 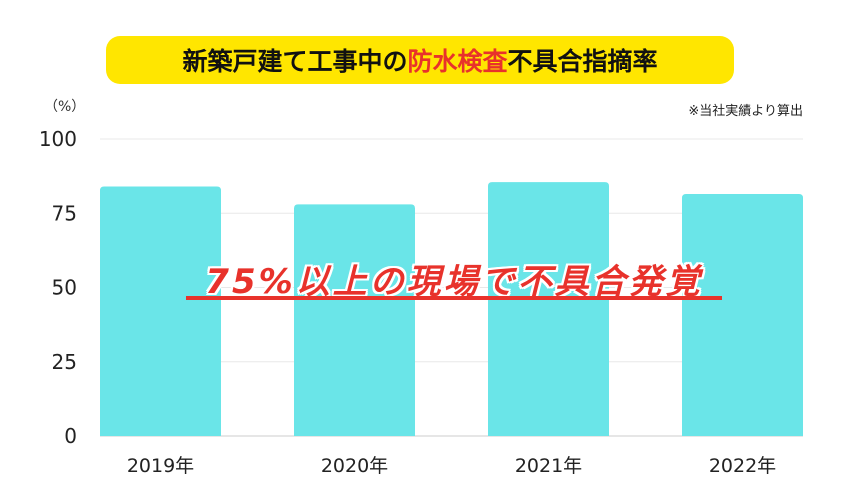 I want to click on bar-2021年, so click(x=548, y=309).